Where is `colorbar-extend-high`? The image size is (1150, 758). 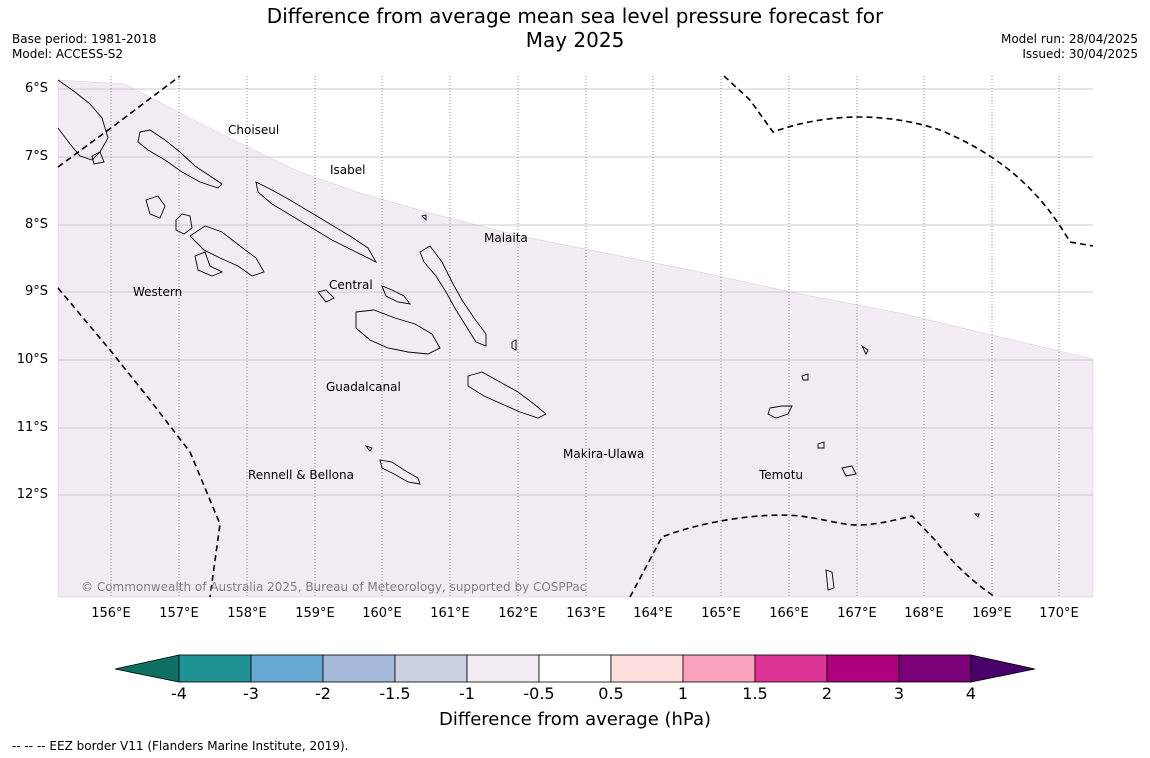 colorbar-extend-high is located at coordinates (1003, 668).